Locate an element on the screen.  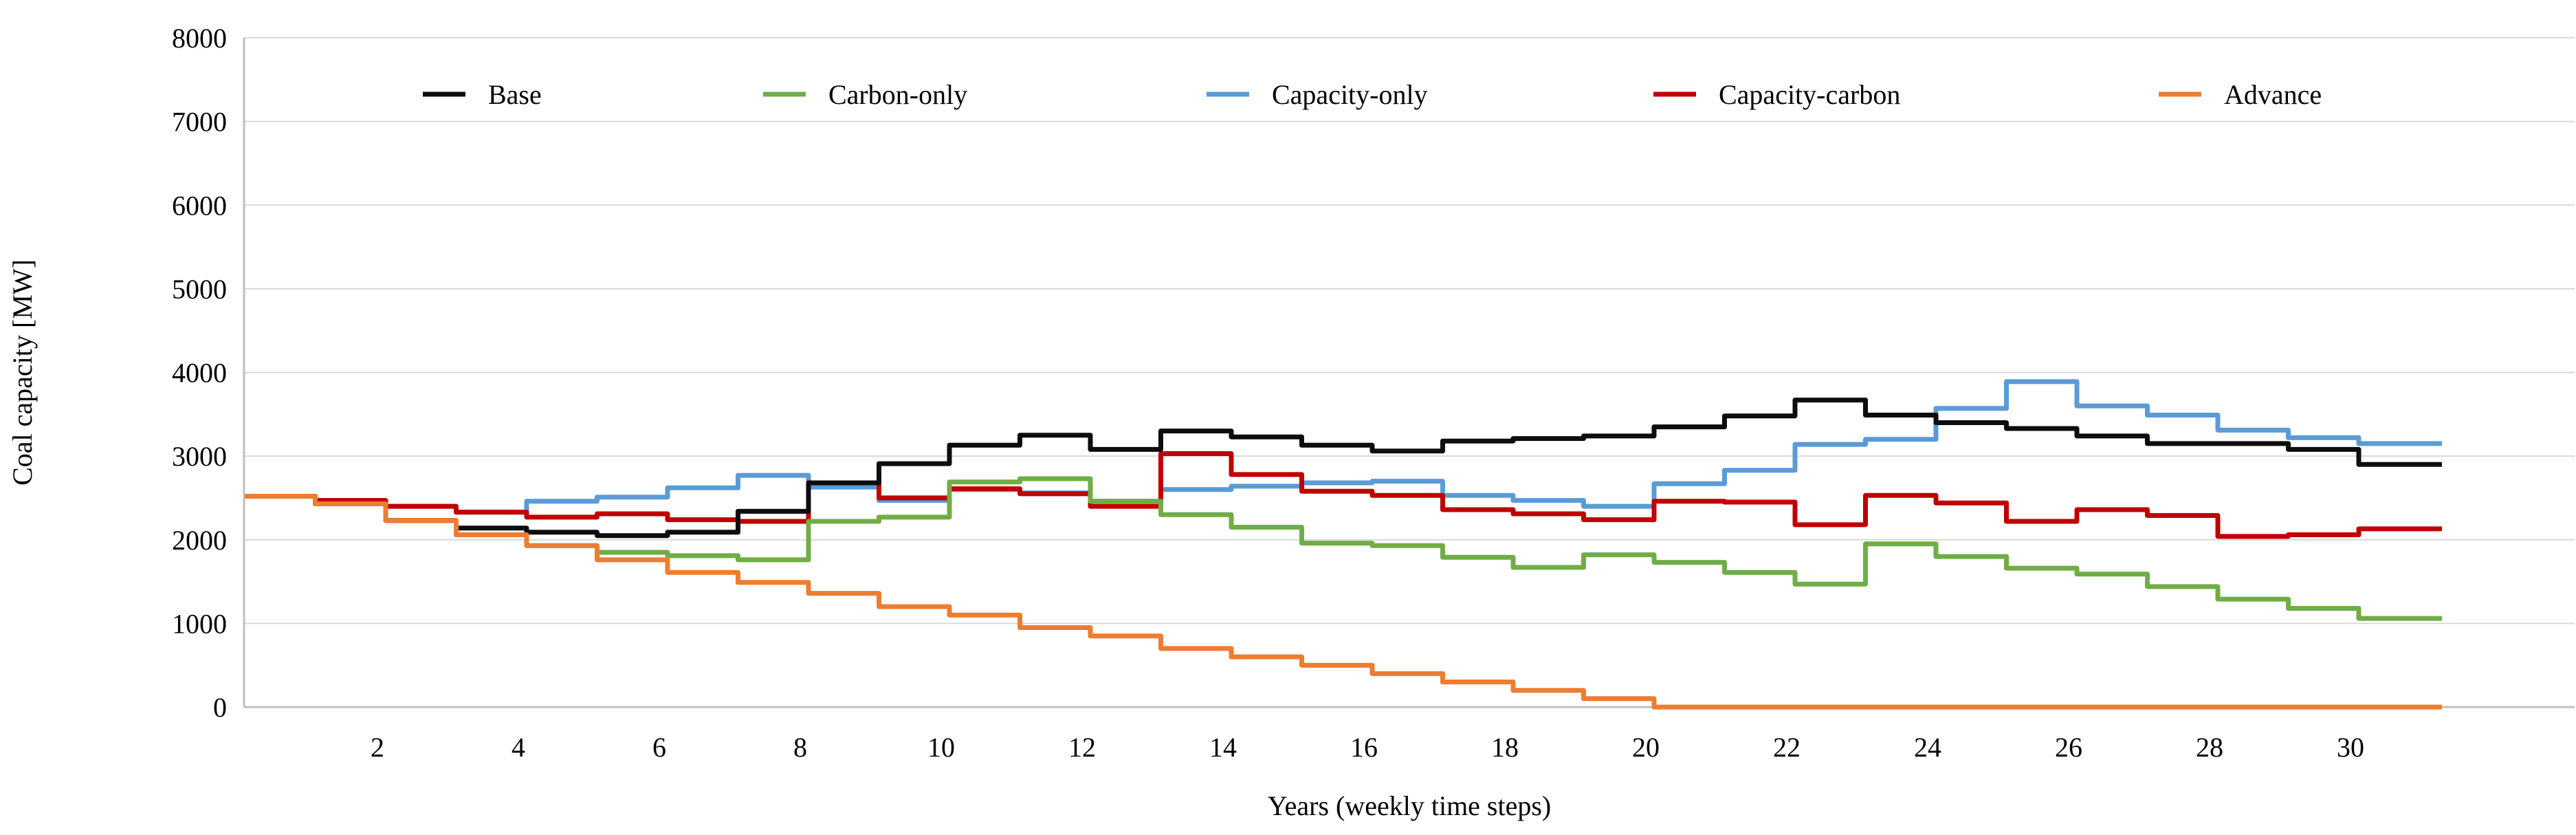
x-tick-label-16: 16 is located at coordinates (1364, 747).